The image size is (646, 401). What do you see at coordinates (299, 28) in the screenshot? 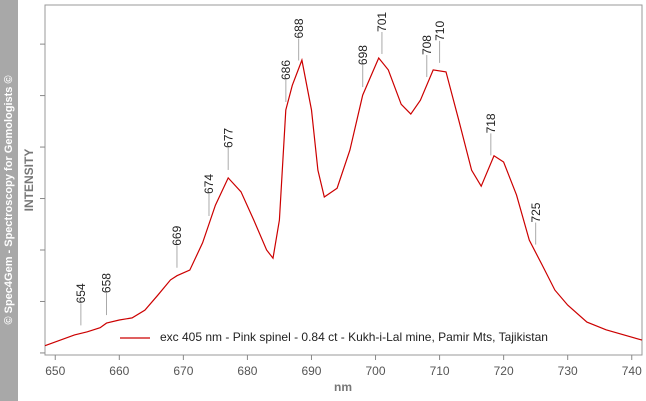
I see `peak-label: 688` at bounding box center [299, 28].